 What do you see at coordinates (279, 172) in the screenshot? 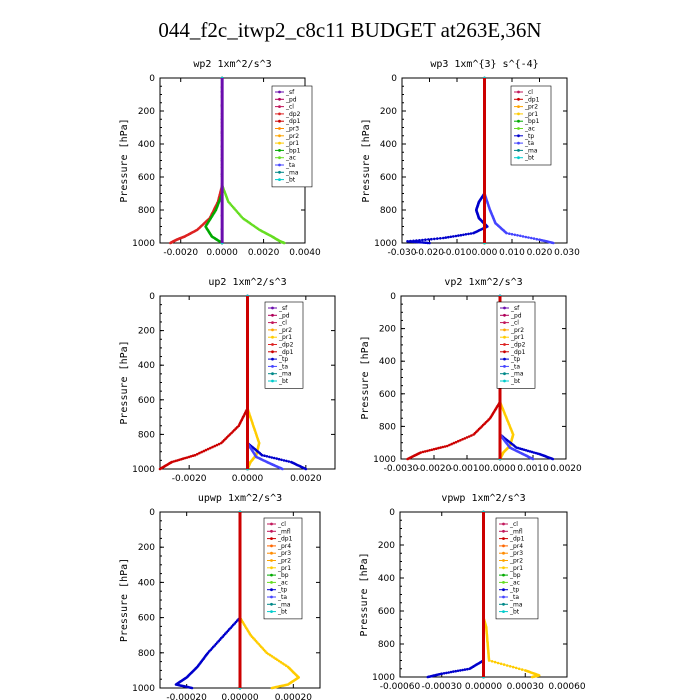
I see `legend-marker-ma` at bounding box center [279, 172].